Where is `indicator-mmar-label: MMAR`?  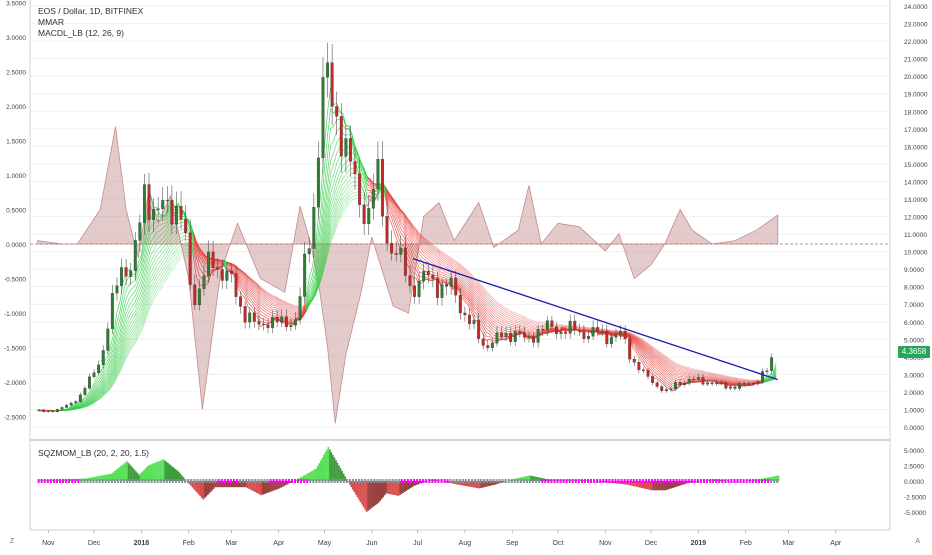 indicator-mmar-label: MMAR is located at coordinates (90, 22).